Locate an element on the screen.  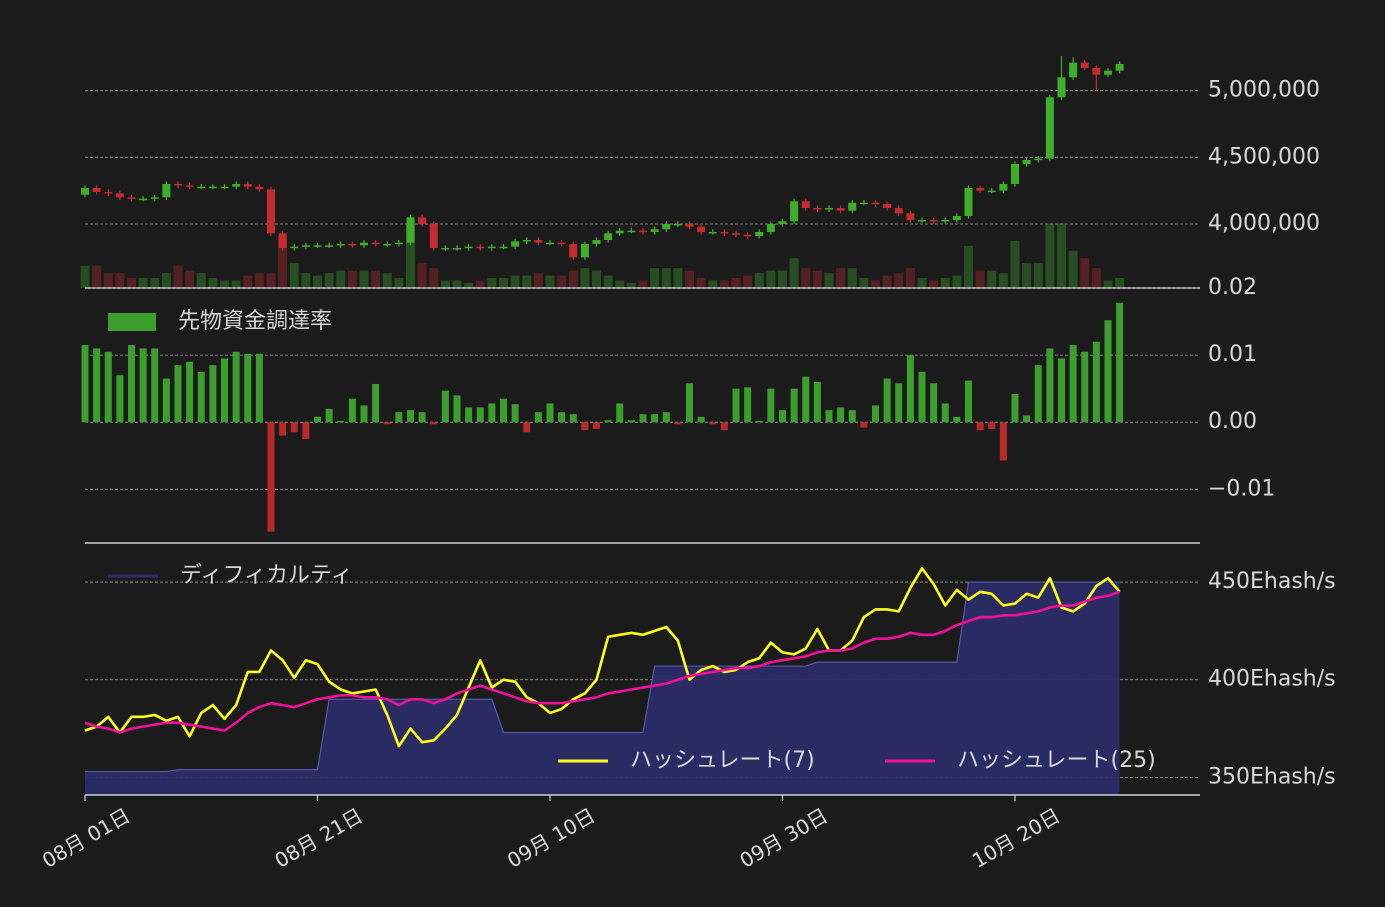
y-tick-label: 5,000,000 is located at coordinates (1264, 90).